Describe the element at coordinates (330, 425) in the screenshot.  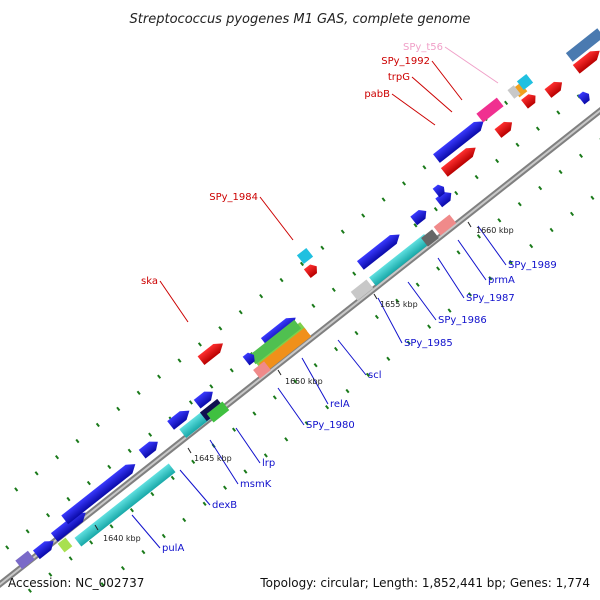
I see `gene-label: SPy_1980` at that location.